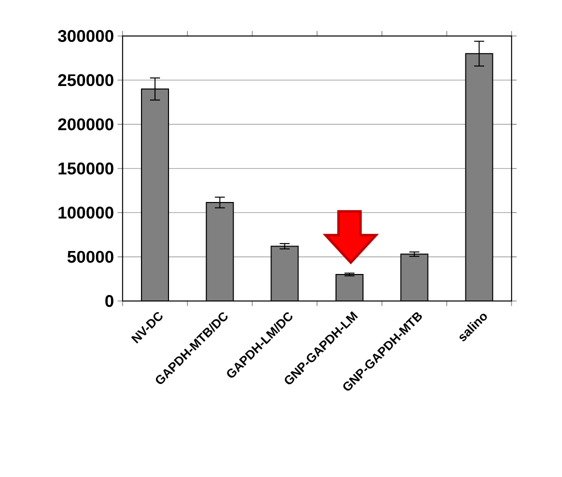 This screenshot has width=562, height=477. I want to click on y-tick-label: 300000, so click(86, 36).